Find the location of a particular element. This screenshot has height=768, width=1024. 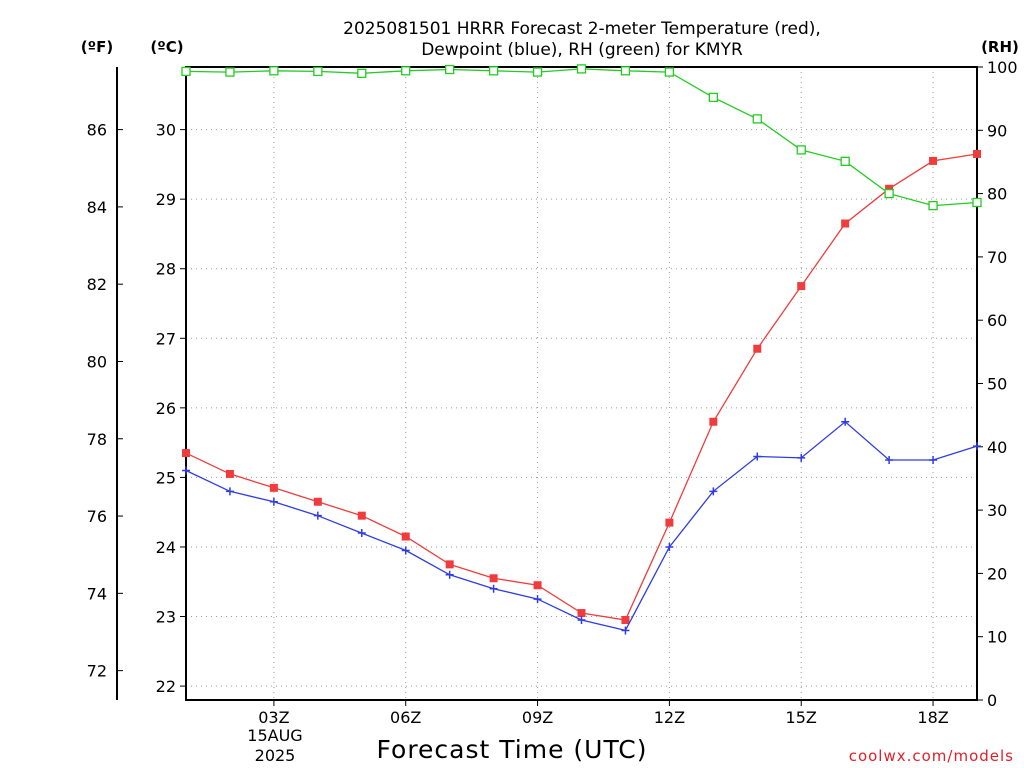

celsius-tick-label: 27 is located at coordinates (166, 338).